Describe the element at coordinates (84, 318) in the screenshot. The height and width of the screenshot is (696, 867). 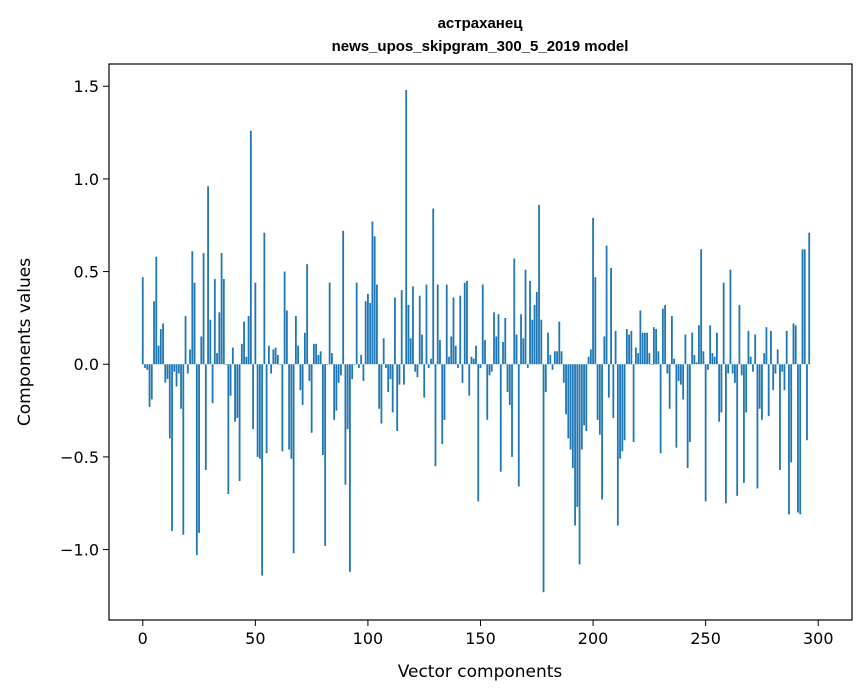
I see `y-axis-ticks: 1.5 1.0 0.5 0.0 −0.5 −1.0` at that location.